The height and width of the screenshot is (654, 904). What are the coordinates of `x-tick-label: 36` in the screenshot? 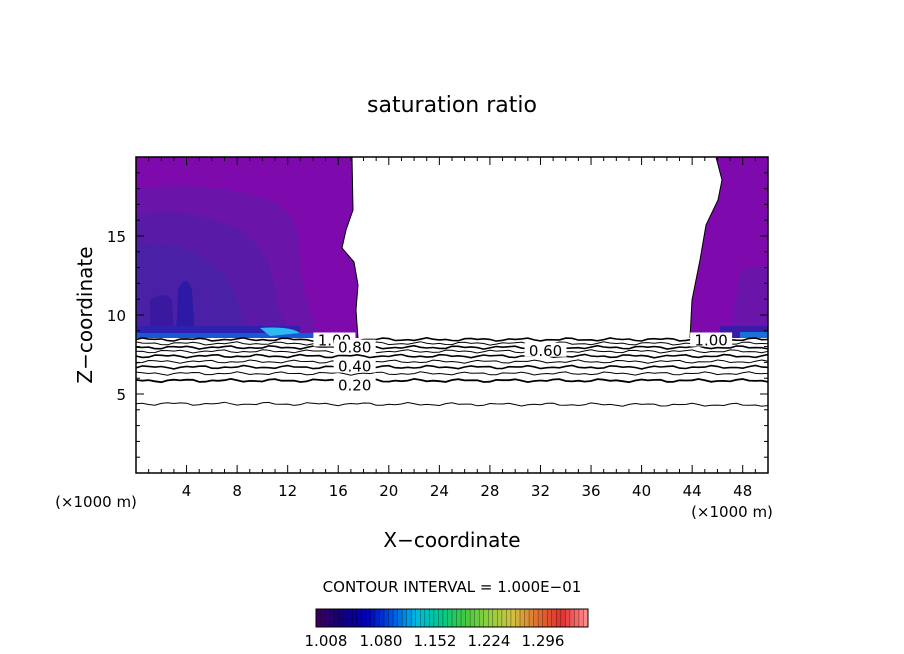 It's located at (590, 491).